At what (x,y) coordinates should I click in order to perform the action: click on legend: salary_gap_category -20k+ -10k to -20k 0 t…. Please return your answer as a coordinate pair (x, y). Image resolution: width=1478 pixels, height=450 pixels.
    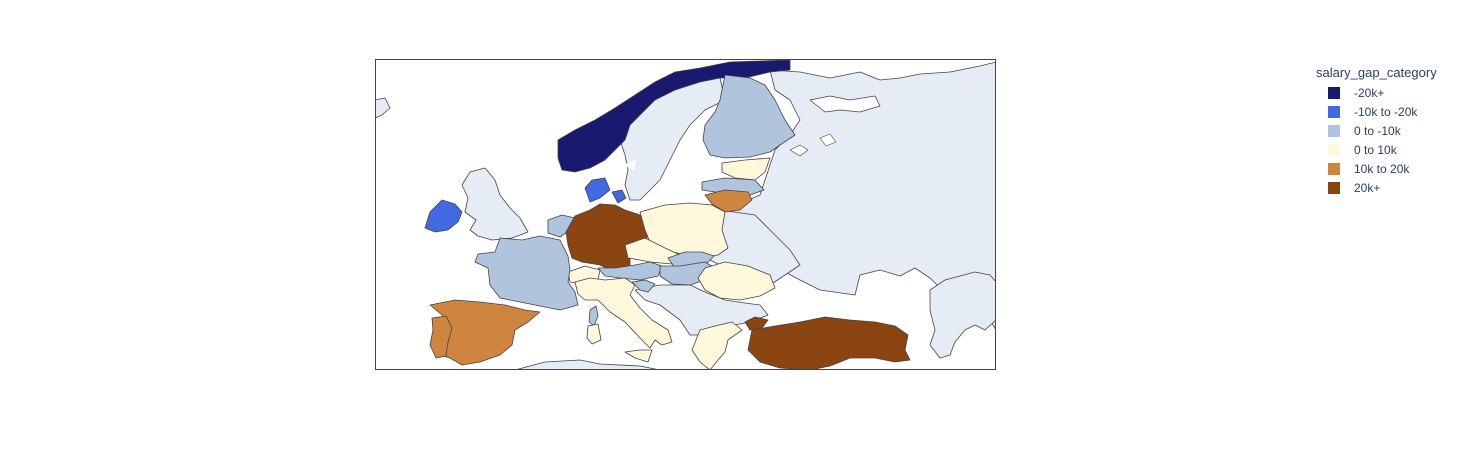
    Looking at the image, I should click on (1376, 130).